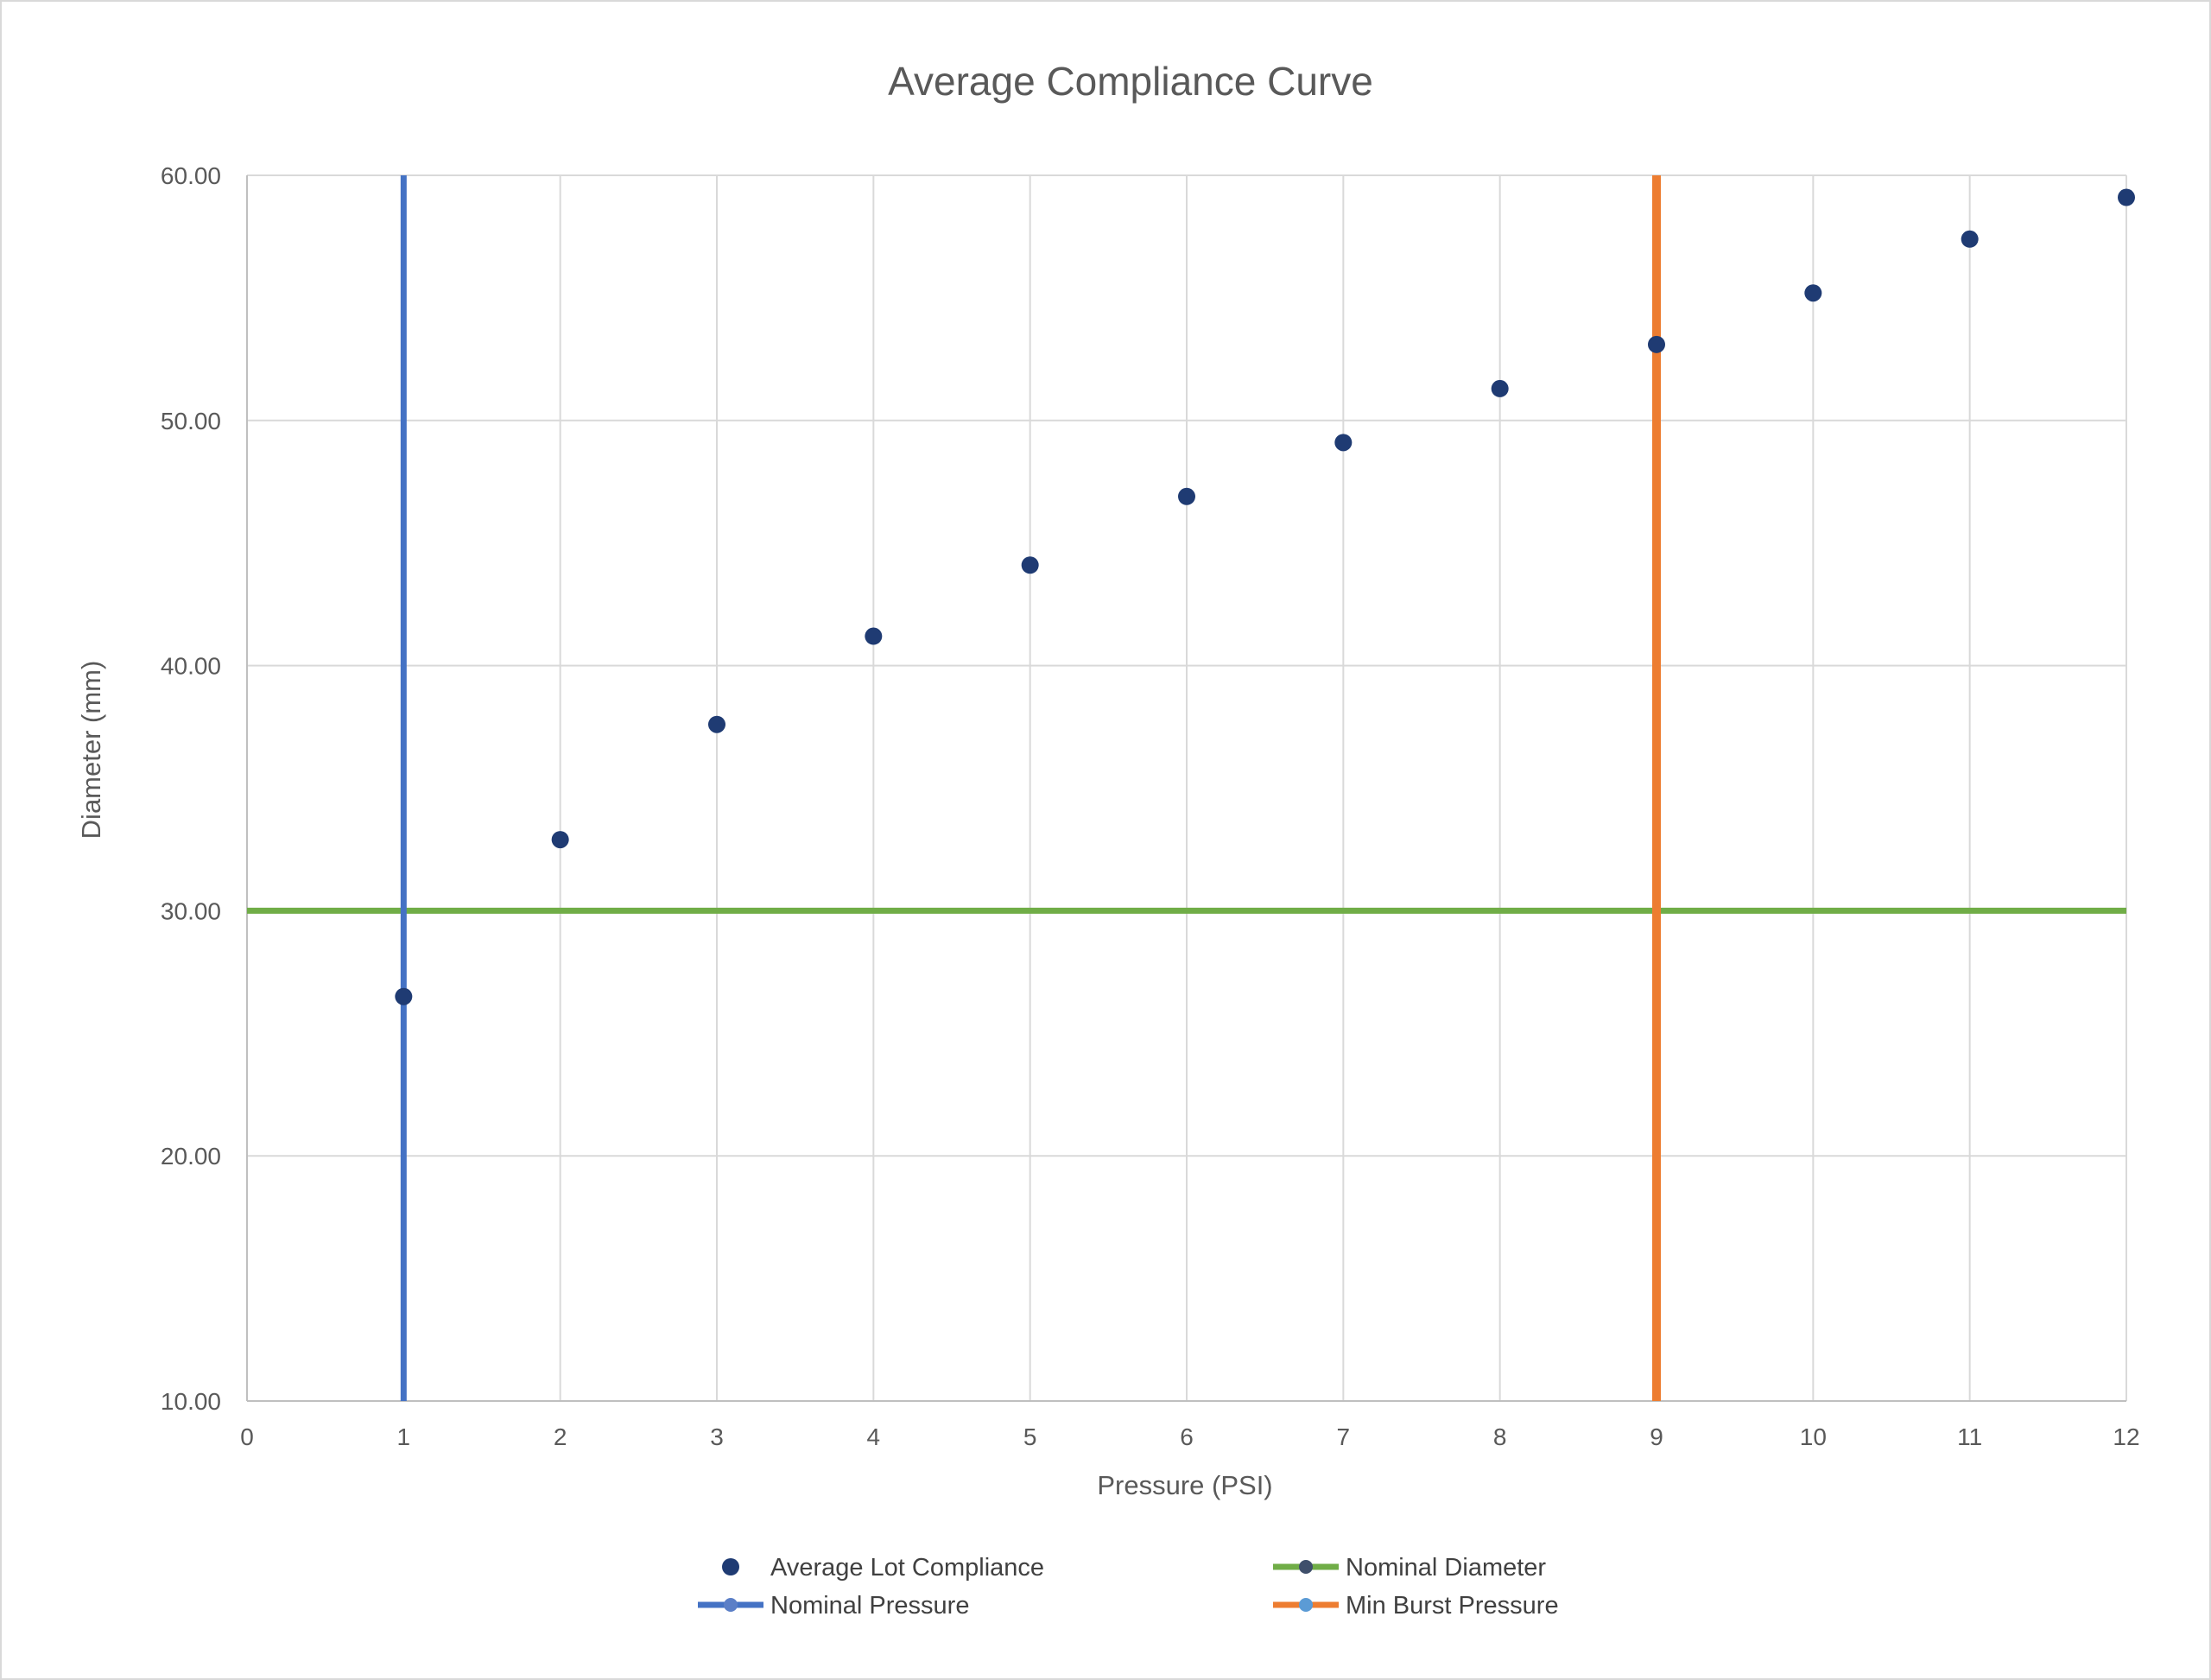 The height and width of the screenshot is (1680, 2211). Describe the element at coordinates (1656, 1436) in the screenshot. I see `x-tick-label: 9` at that location.